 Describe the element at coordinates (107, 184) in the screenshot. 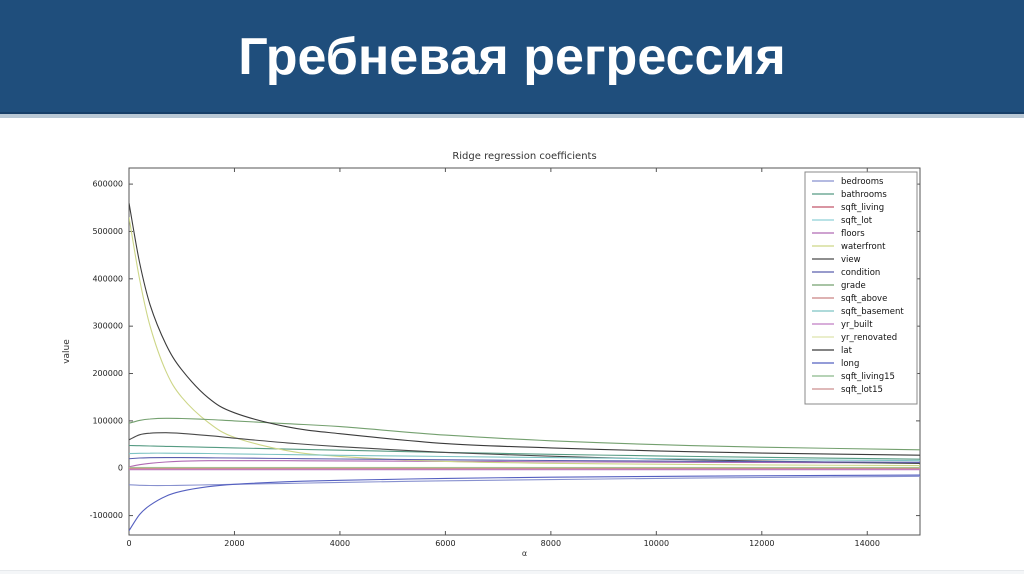

I see `y-tick-label: 600000` at that location.